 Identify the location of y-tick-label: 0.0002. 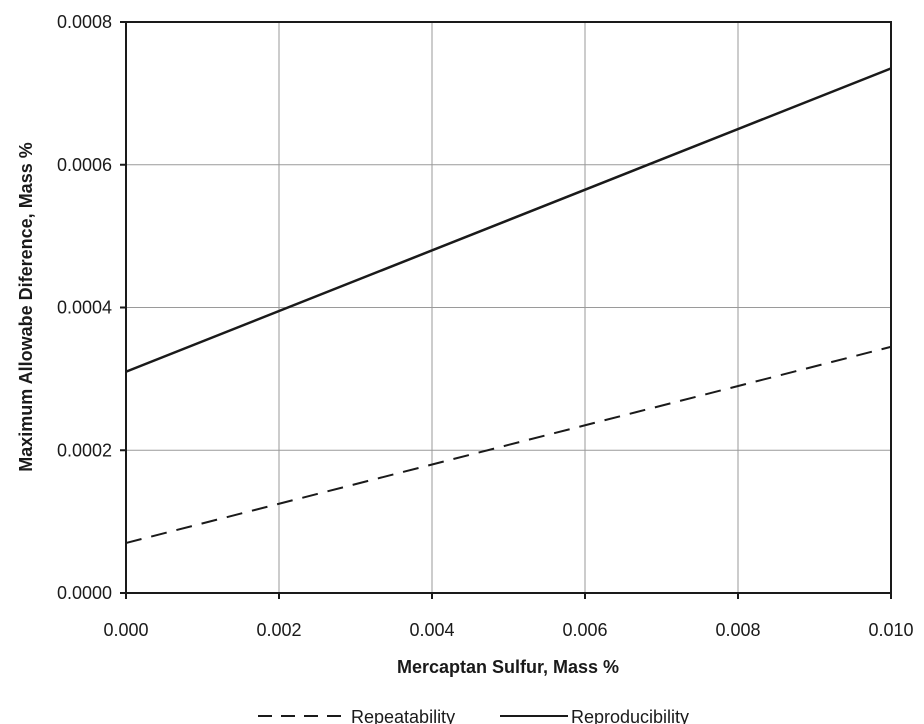
(84, 450).